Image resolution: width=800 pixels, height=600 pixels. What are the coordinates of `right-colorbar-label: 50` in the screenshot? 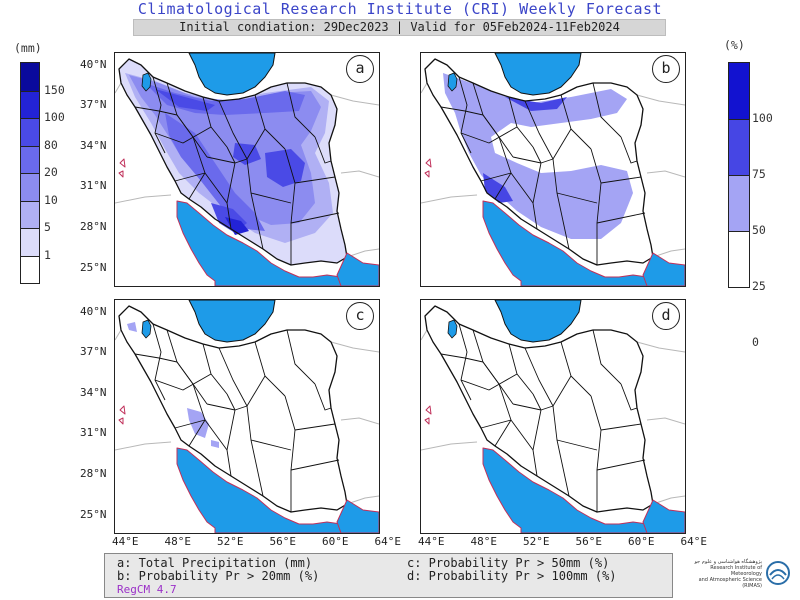 It's located at (759, 230).